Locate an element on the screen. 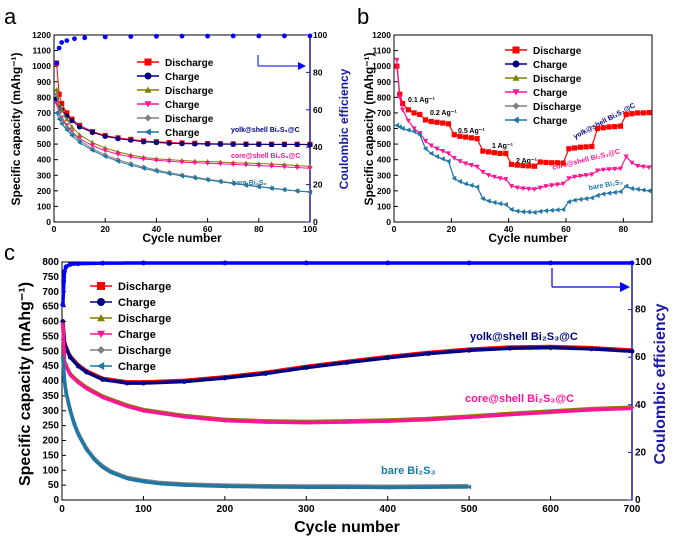 The image size is (680, 542). panel-c-annot-core: core@shell Bi₂S₃@C is located at coordinates (519, 399).